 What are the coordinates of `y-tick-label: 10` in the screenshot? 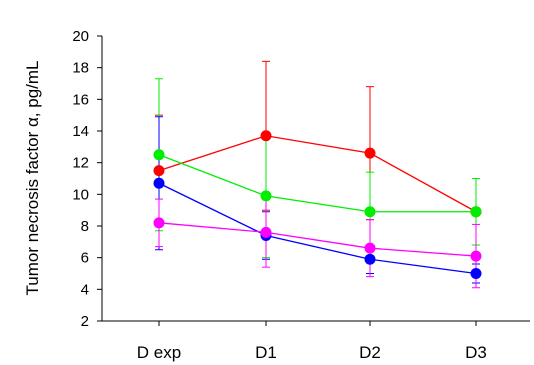 It's located at (80, 194).